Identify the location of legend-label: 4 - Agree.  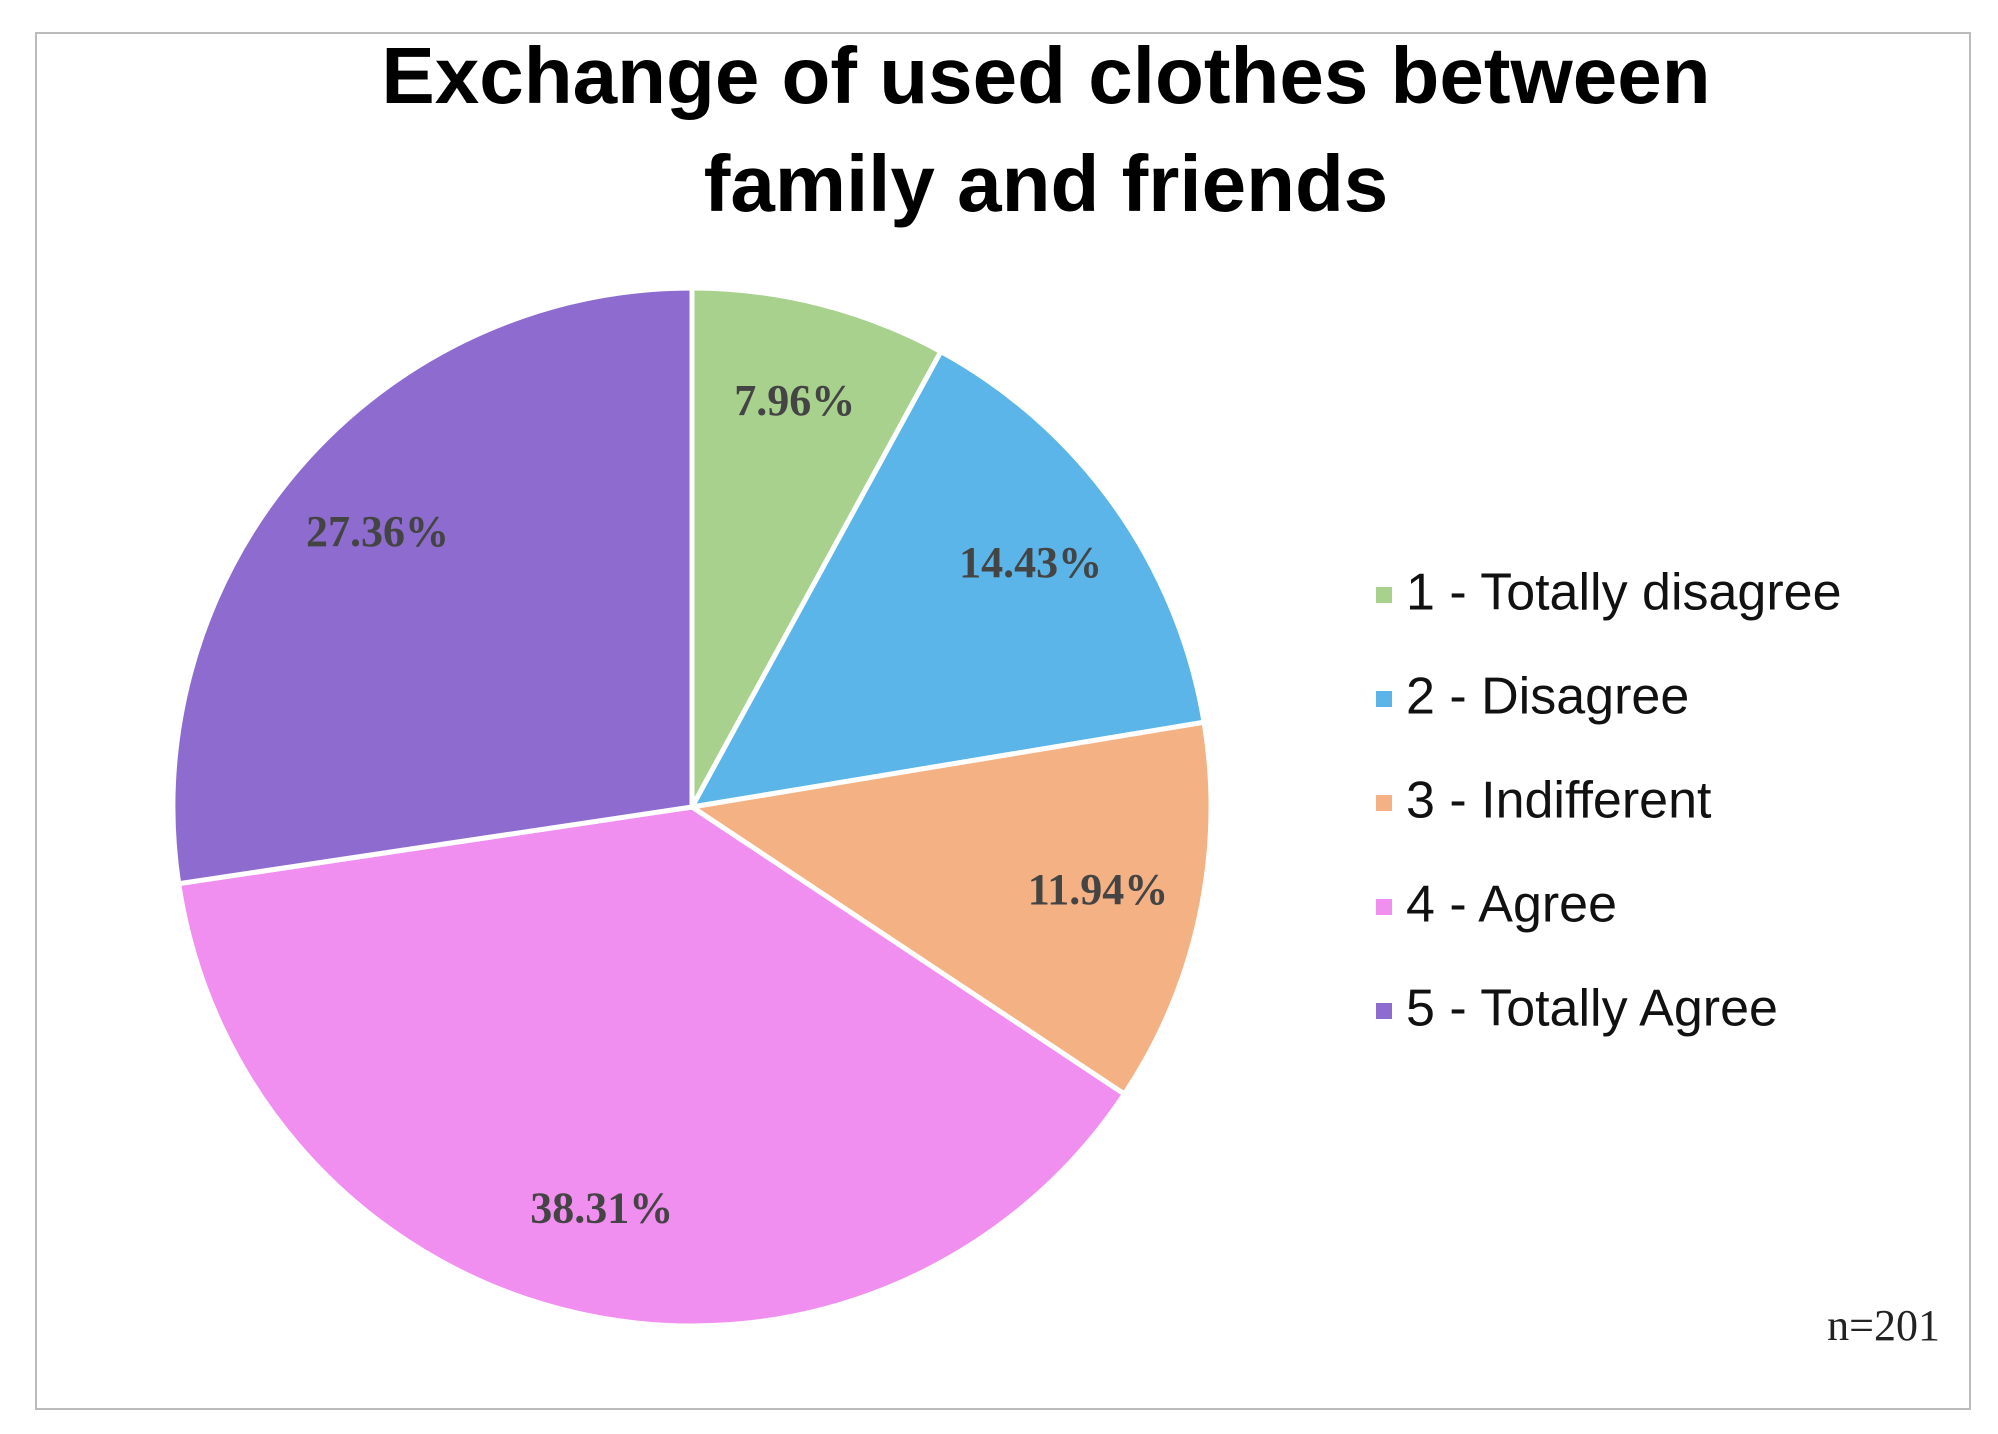
(1511, 905).